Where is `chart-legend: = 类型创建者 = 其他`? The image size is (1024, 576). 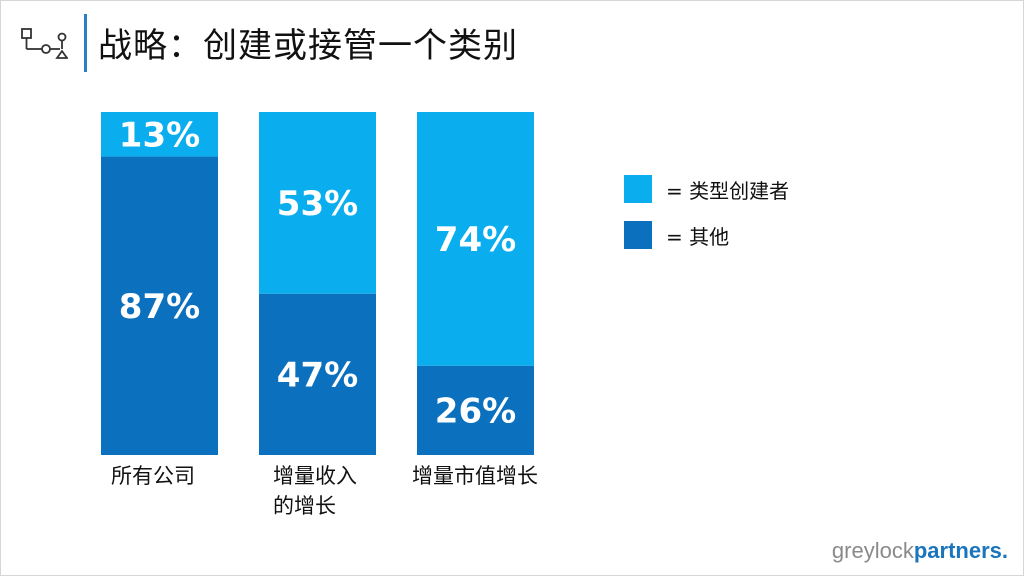 chart-legend: = 类型创建者 = 其他 is located at coordinates (706, 220).